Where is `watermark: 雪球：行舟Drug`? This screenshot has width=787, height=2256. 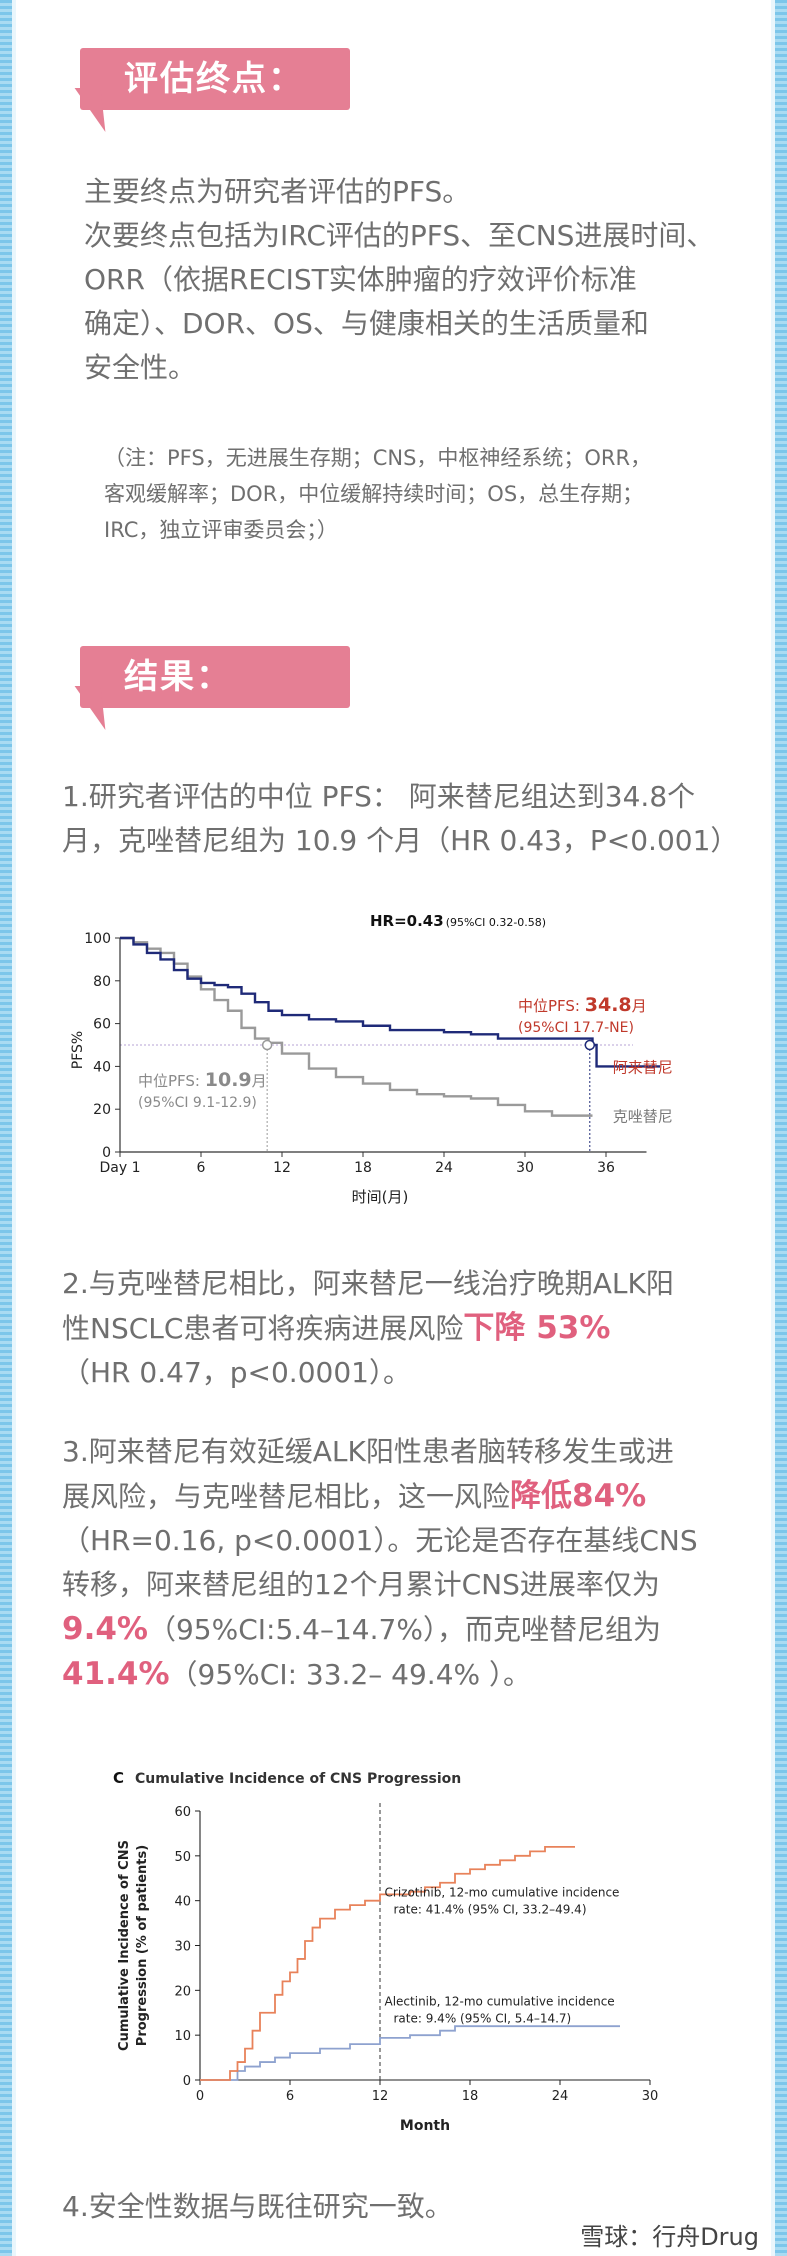 watermark: 雪球：行舟Drug is located at coordinates (669, 2237).